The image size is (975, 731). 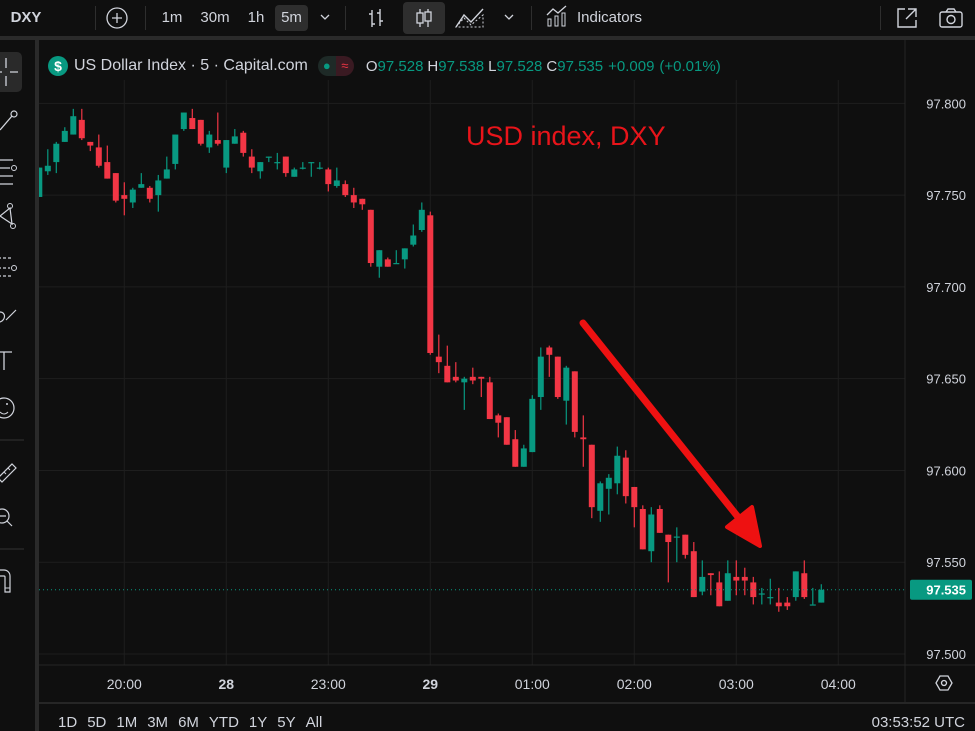 I want to click on brush-icon, so click(x=8, y=316).